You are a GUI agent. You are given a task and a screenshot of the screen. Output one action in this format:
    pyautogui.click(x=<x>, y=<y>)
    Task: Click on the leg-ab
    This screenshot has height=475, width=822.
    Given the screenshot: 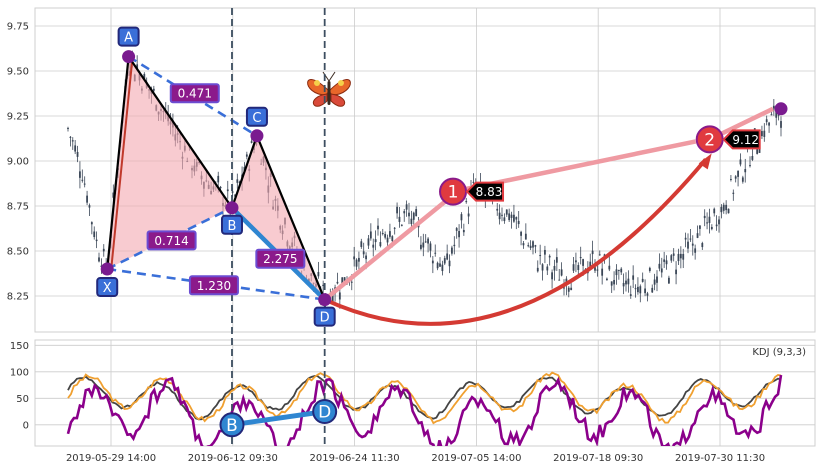 What is the action you would take?
    pyautogui.click(x=180, y=132)
    